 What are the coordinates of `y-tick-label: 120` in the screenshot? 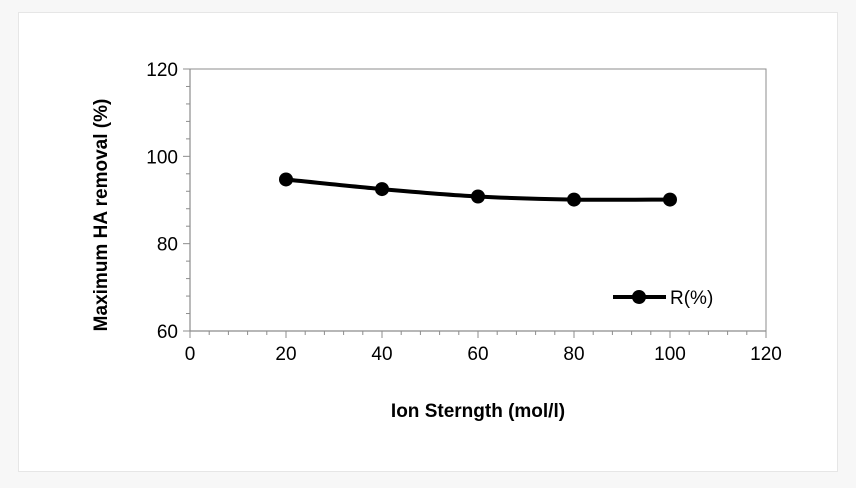 It's located at (162, 70).